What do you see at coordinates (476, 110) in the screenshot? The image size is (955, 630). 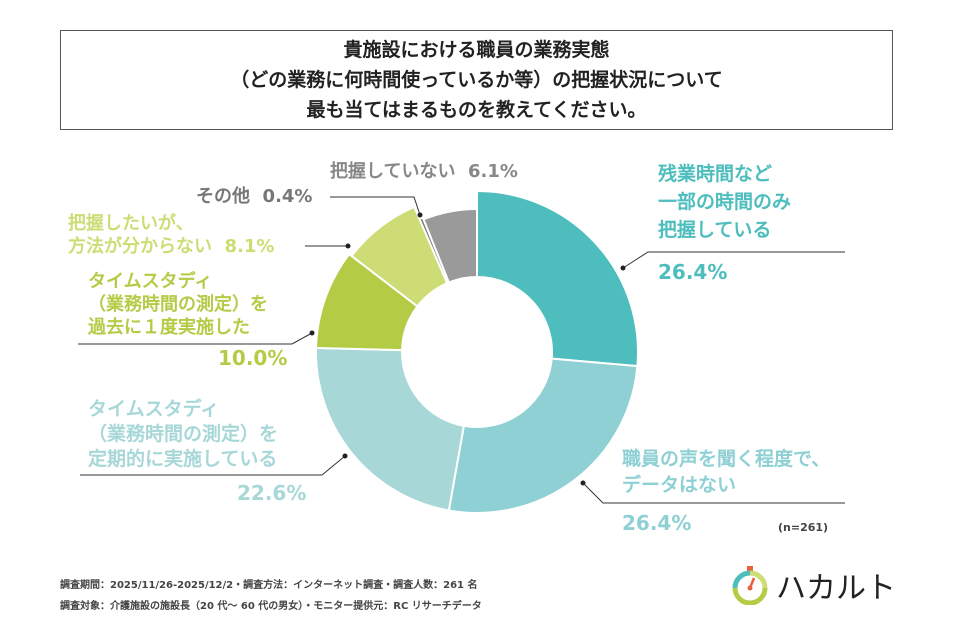 I see `title-line-3: 最も当てはまるものを教えてください。` at bounding box center [476, 110].